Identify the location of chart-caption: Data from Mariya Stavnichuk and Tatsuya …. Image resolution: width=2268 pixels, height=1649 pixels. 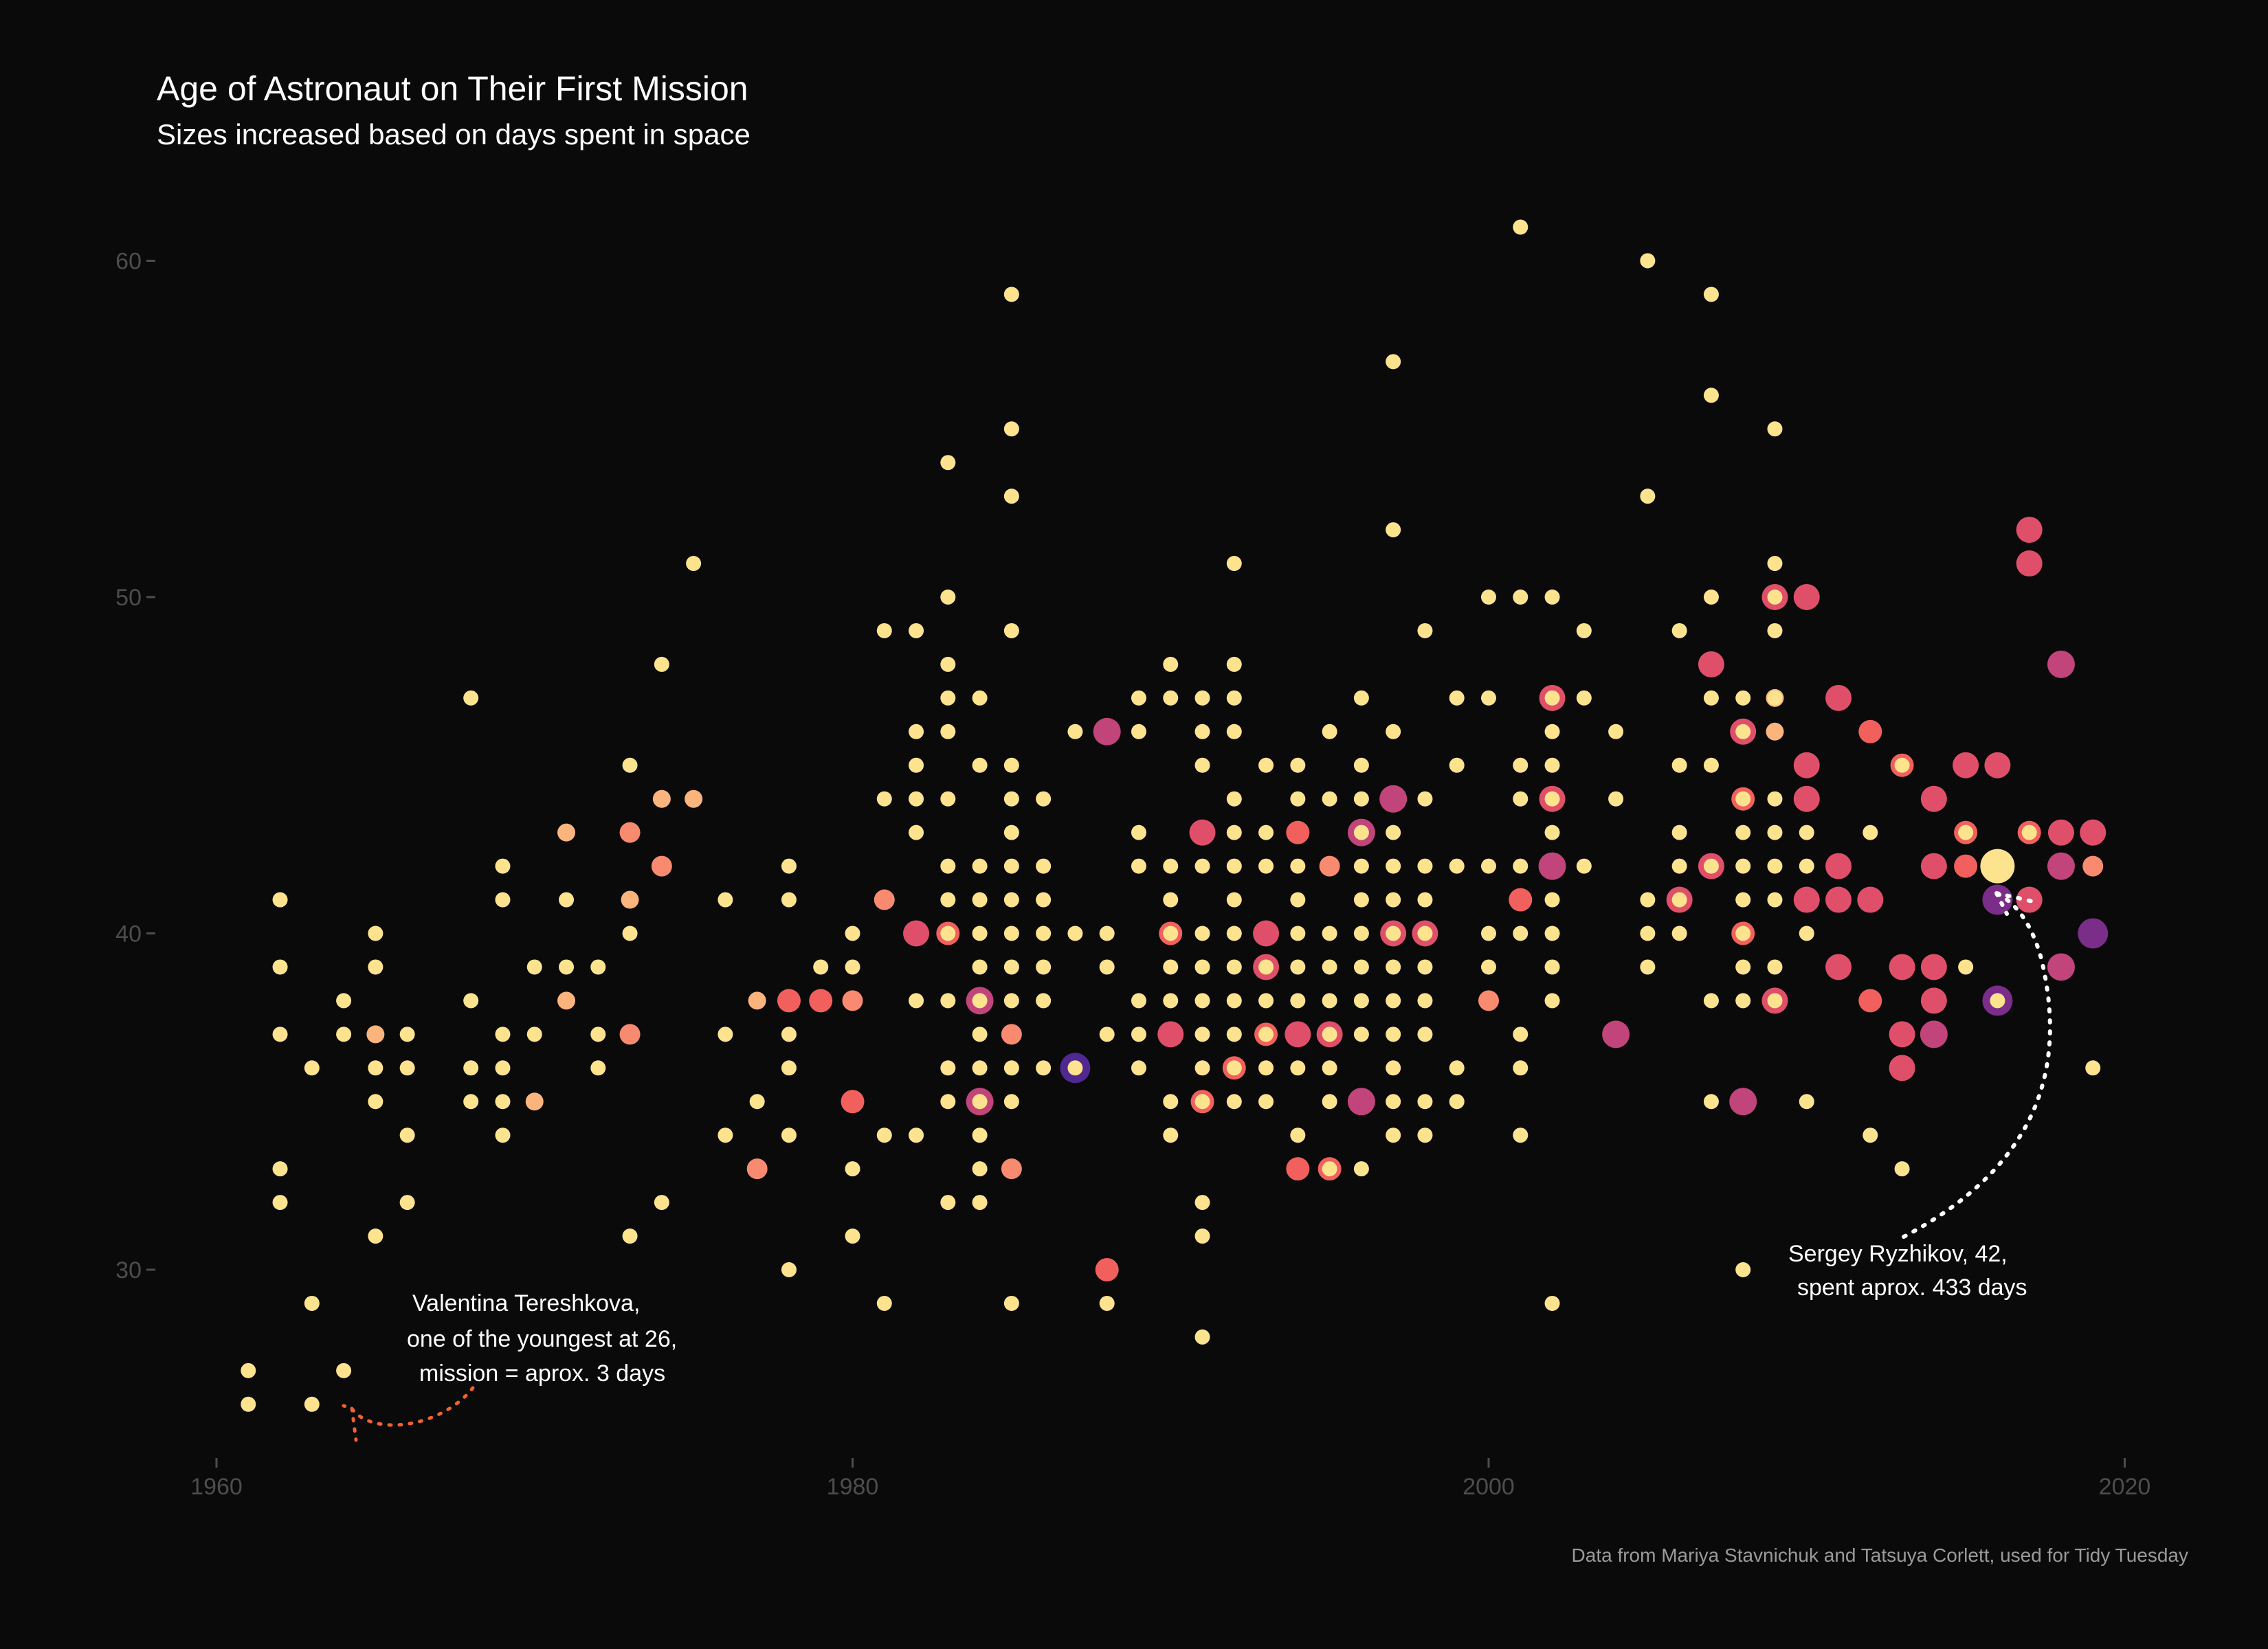
(1879, 1555).